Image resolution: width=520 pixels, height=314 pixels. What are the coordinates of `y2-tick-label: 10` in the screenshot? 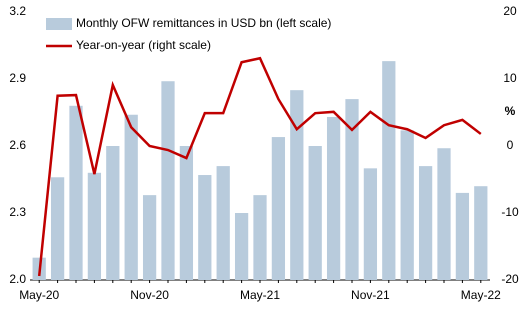 It's located at (510, 78).